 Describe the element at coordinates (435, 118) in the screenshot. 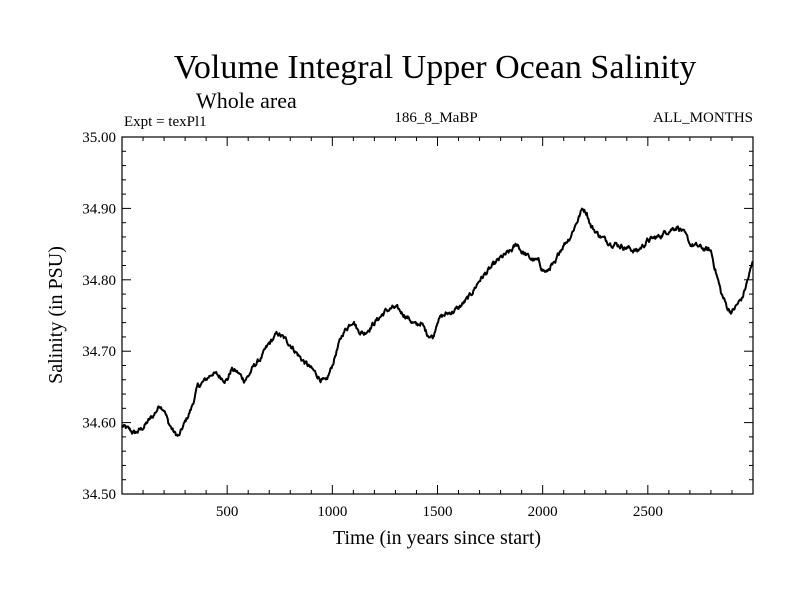

I see `run-label: 186_8_MaBP` at that location.